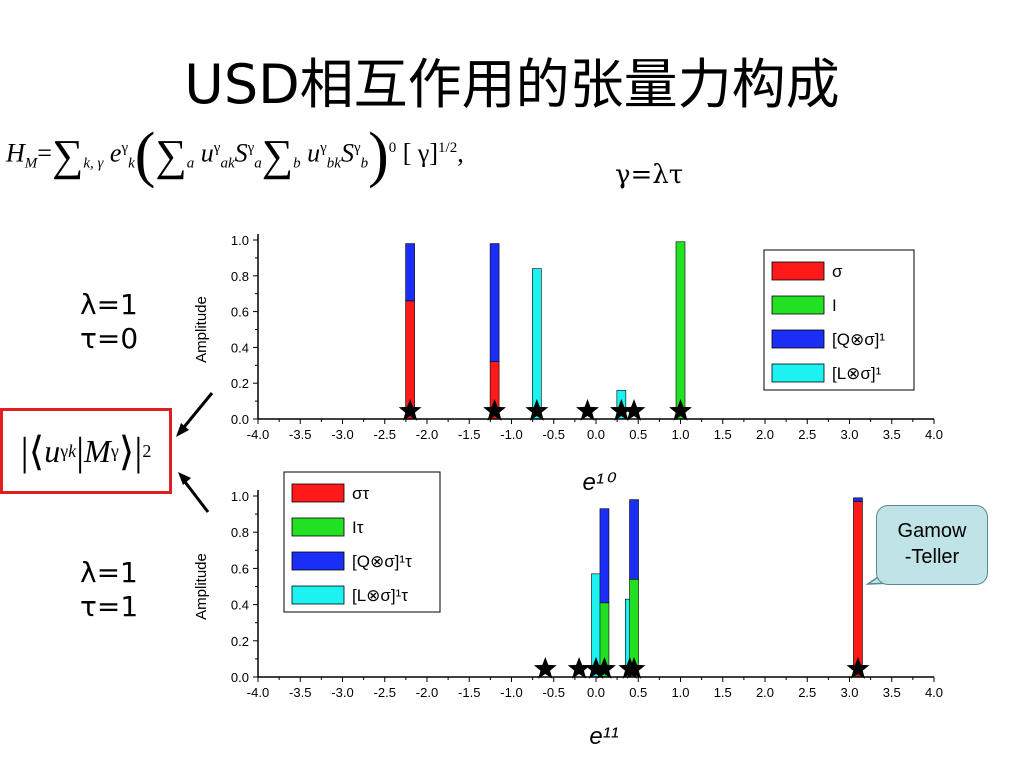  What do you see at coordinates (44, 153) in the screenshot?
I see `formula-equals: =` at bounding box center [44, 153].